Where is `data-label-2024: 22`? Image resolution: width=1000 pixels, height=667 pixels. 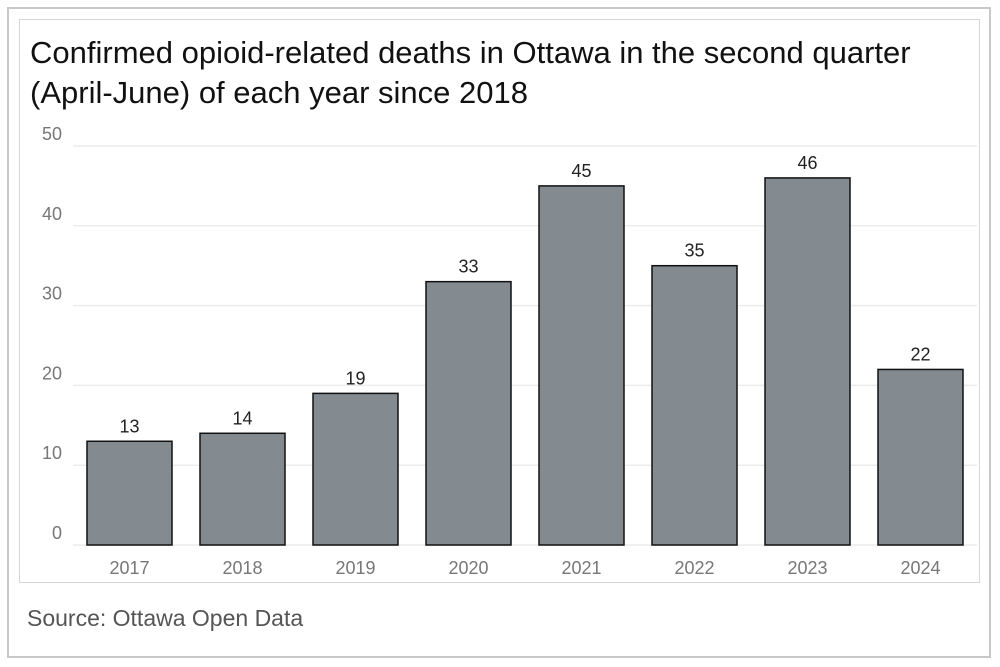 data-label-2024: 22 is located at coordinates (920, 354).